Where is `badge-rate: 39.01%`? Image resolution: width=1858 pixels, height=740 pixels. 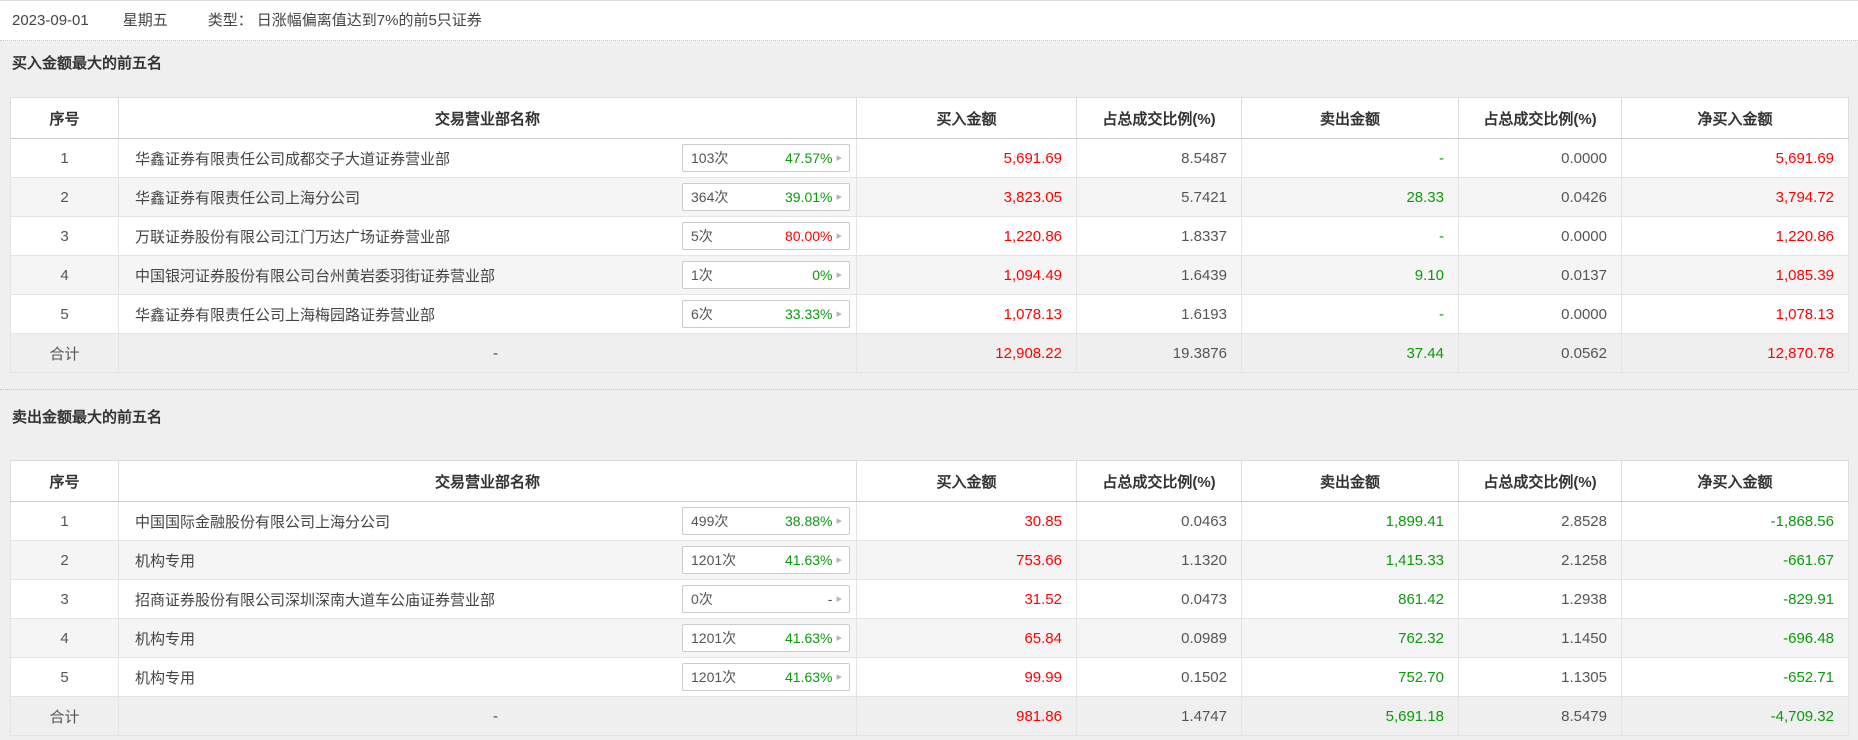 badge-rate: 39.01% is located at coordinates (808, 197).